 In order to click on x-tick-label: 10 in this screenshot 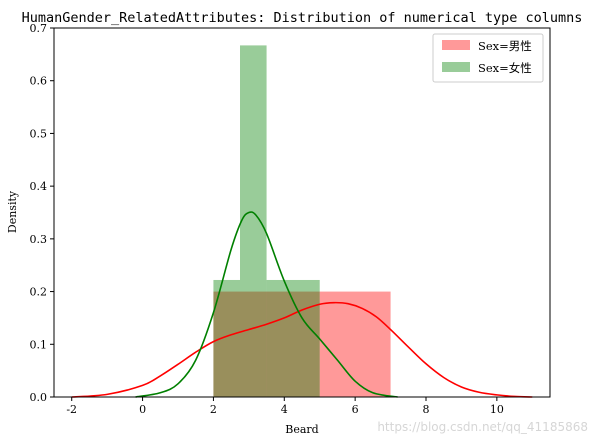, I will do `click(497, 409)`.